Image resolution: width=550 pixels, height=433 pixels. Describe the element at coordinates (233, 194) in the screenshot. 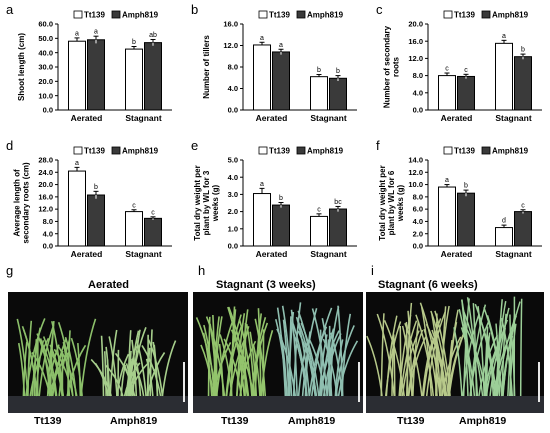

I see `y-tick-label: 3.0` at that location.